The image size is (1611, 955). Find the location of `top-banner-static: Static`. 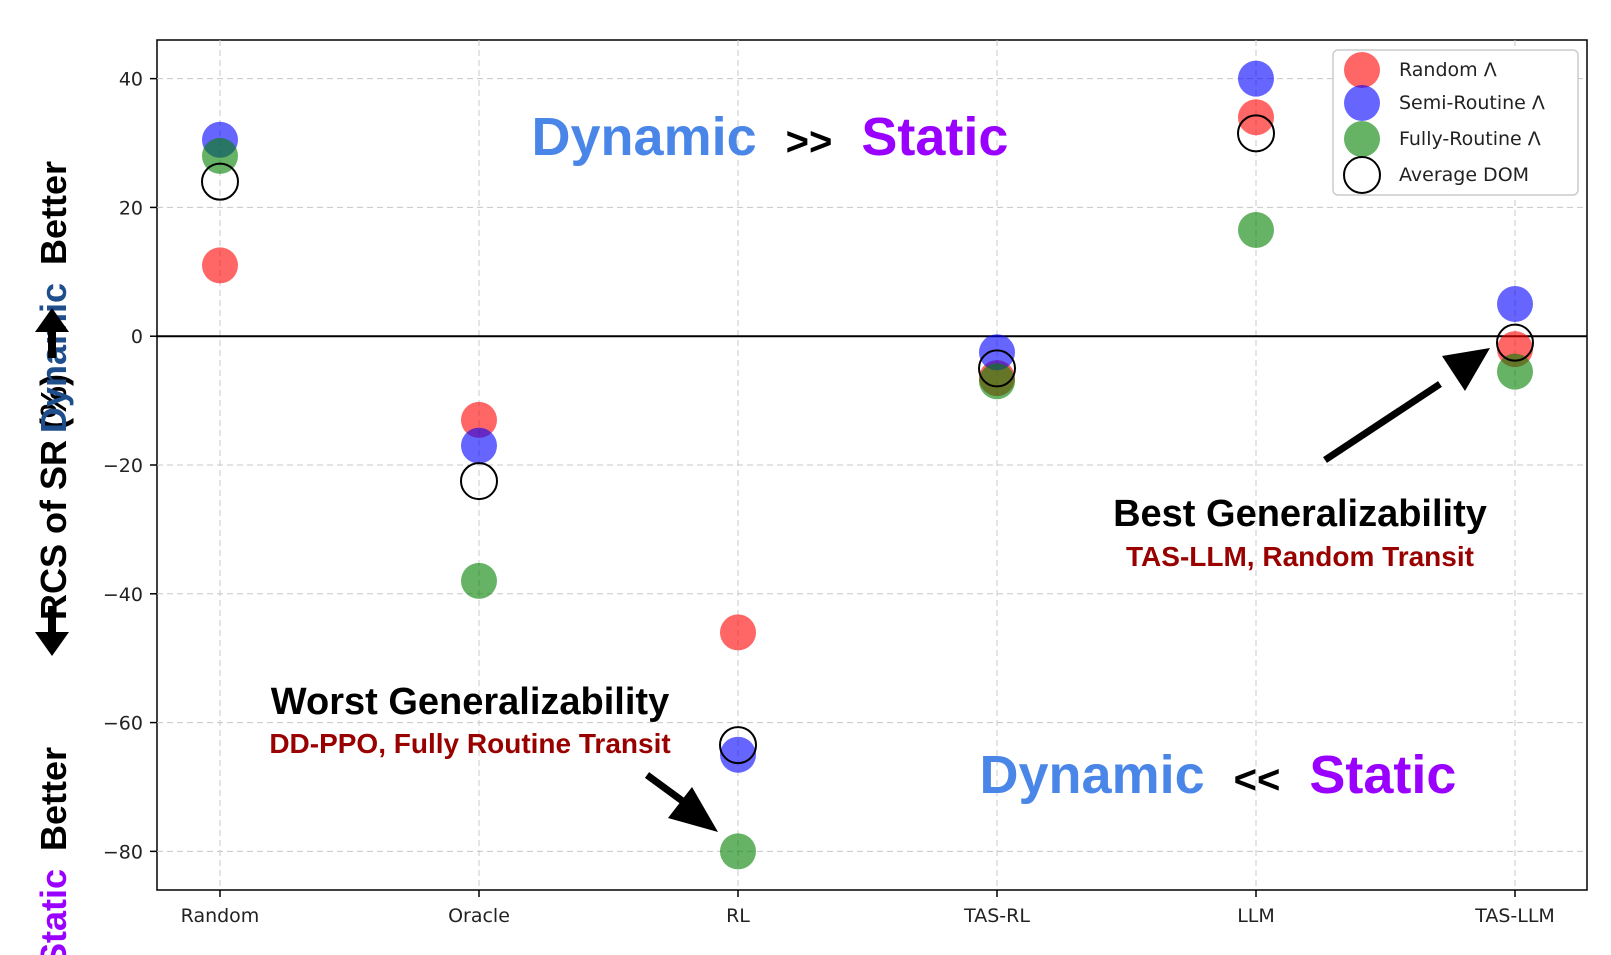

top-banner-static: Static is located at coordinates (934, 137).